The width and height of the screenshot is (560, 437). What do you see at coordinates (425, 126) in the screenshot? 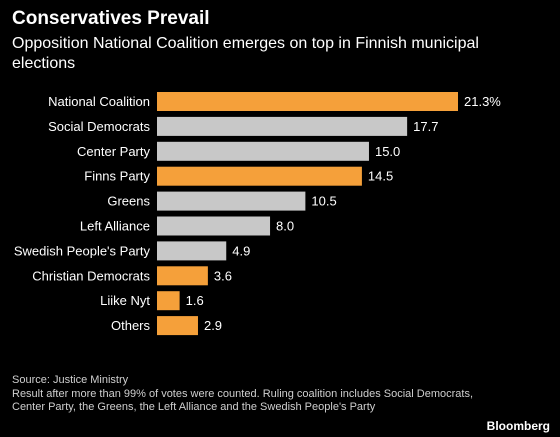
I see `value-label-social-democrats: 17.7` at bounding box center [425, 126].